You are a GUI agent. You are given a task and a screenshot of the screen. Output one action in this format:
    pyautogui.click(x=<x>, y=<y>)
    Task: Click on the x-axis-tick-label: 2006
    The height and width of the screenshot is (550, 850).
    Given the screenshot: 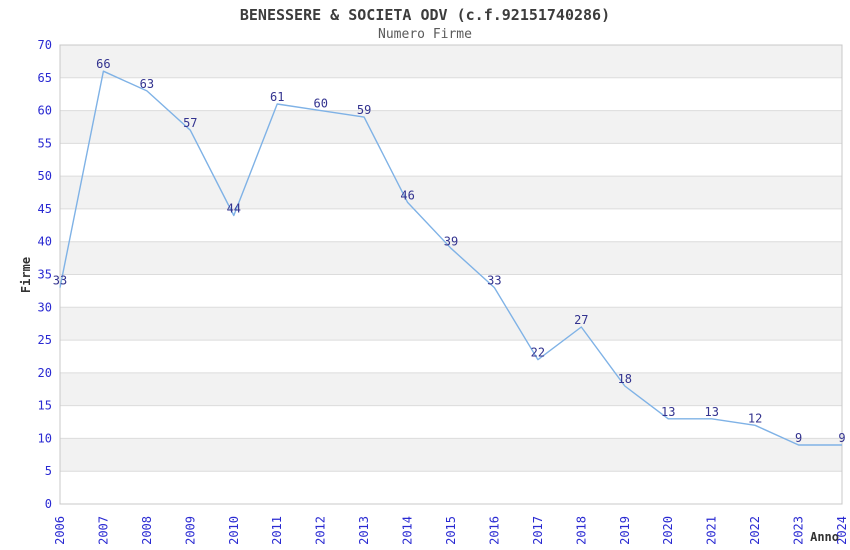 What is the action you would take?
    pyautogui.click(x=60, y=530)
    